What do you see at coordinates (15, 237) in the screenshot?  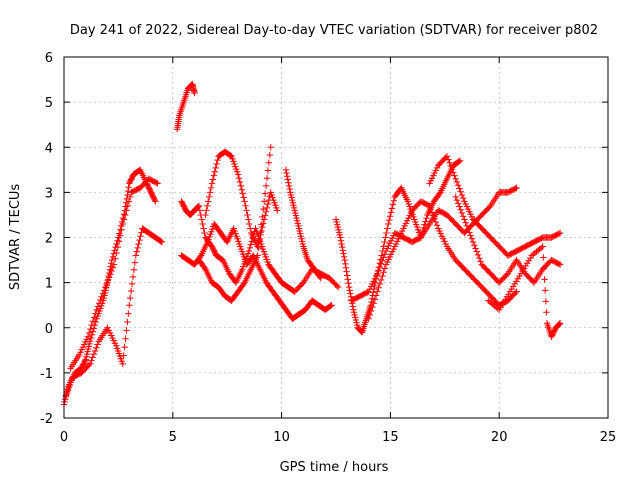 I see `y-axis-label: SDTVAR / TECUs` at bounding box center [15, 237].